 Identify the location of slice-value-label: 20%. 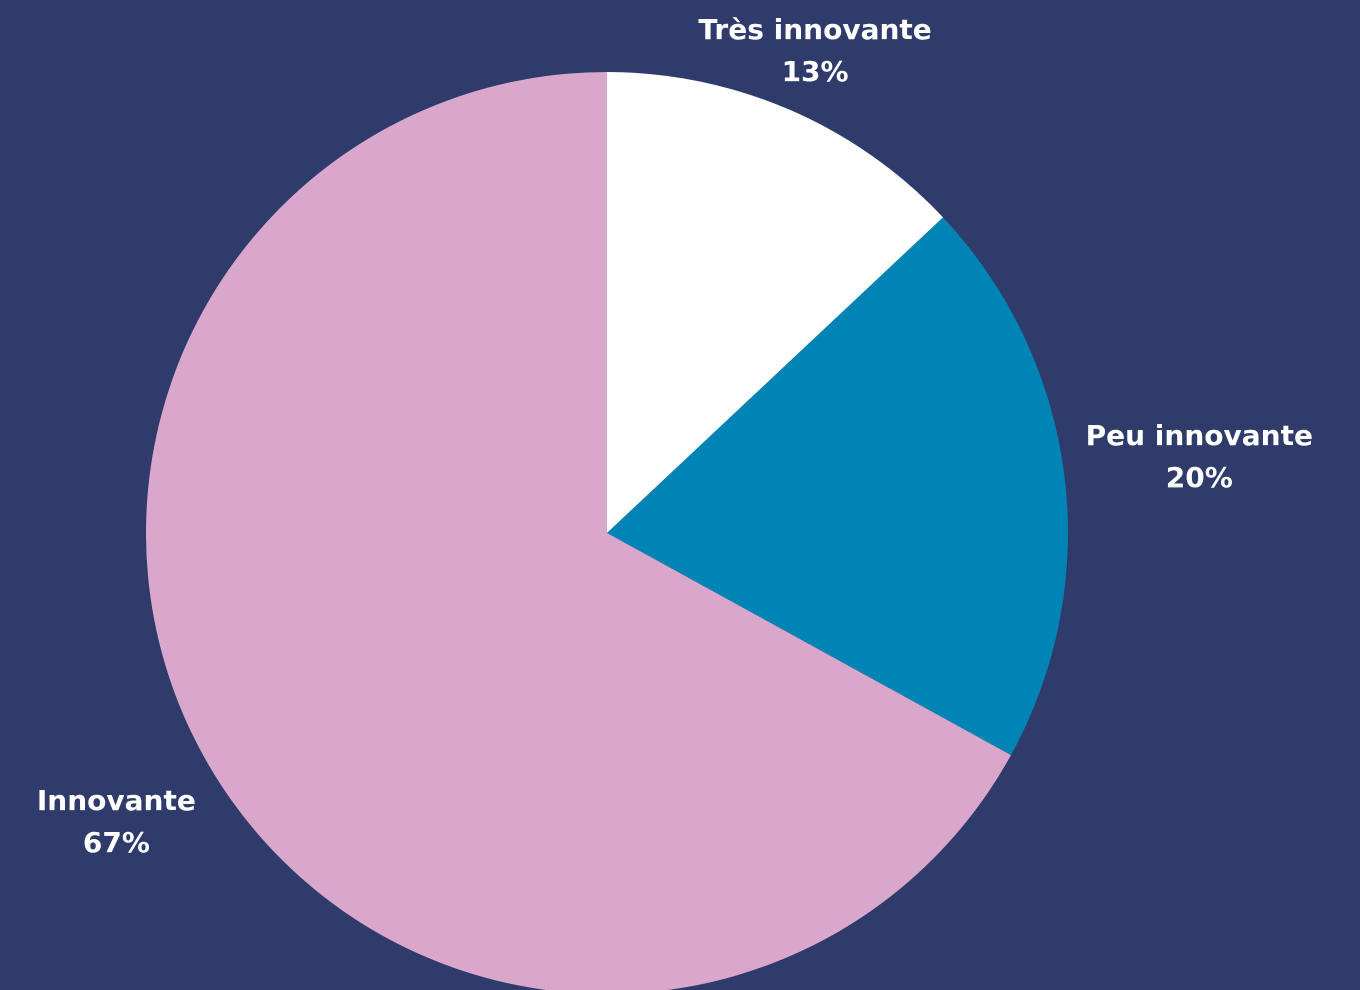
(1199, 477).